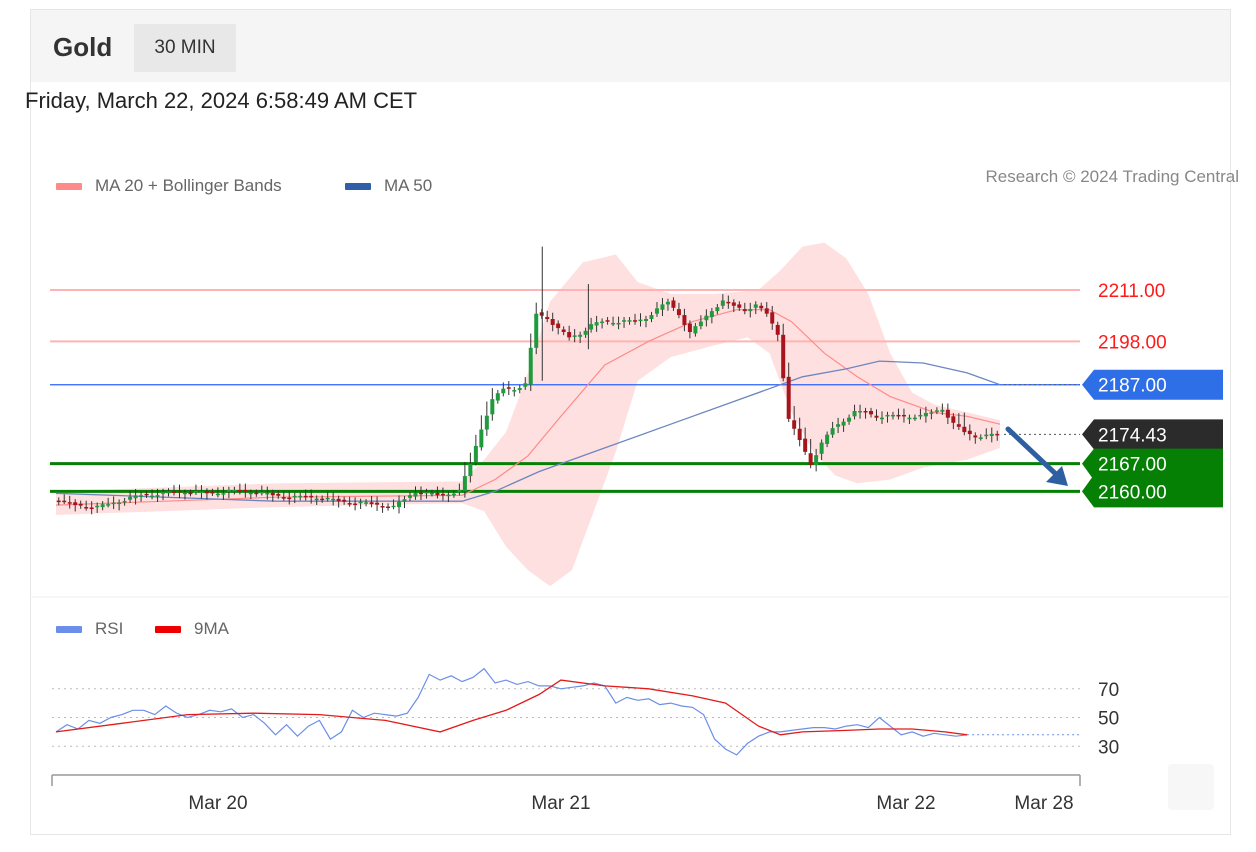  I want to click on rsi-line, so click(511, 711).